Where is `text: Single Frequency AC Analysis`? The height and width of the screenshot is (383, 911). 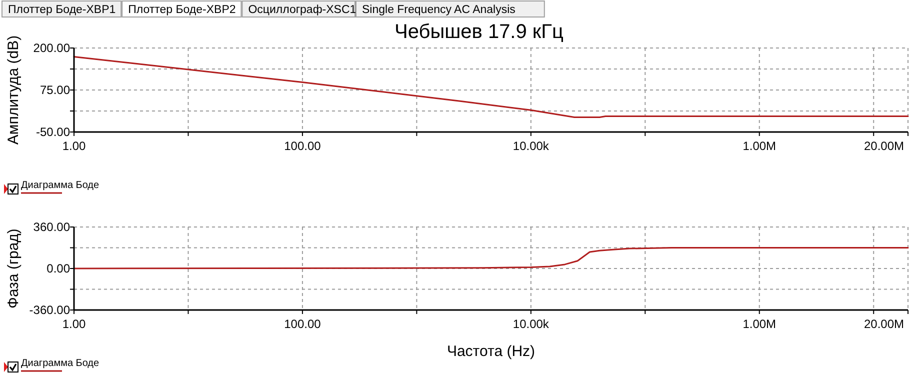
text: Single Frequency AC Analysis is located at coordinates (439, 10).